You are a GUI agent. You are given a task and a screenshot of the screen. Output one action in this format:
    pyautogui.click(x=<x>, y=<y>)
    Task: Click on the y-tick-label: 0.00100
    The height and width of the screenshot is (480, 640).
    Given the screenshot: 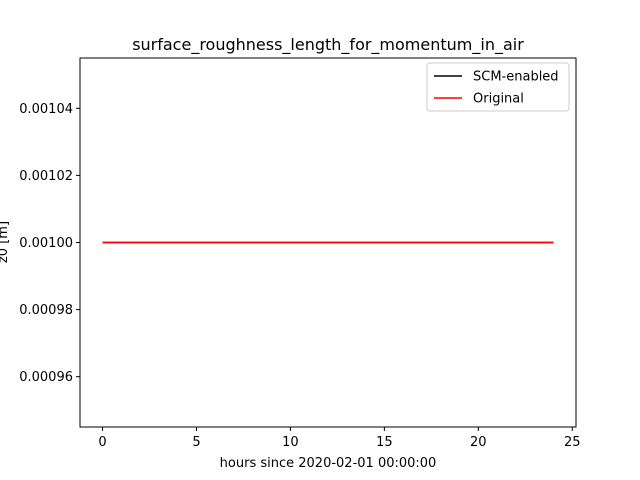 What is the action you would take?
    pyautogui.click(x=46, y=243)
    